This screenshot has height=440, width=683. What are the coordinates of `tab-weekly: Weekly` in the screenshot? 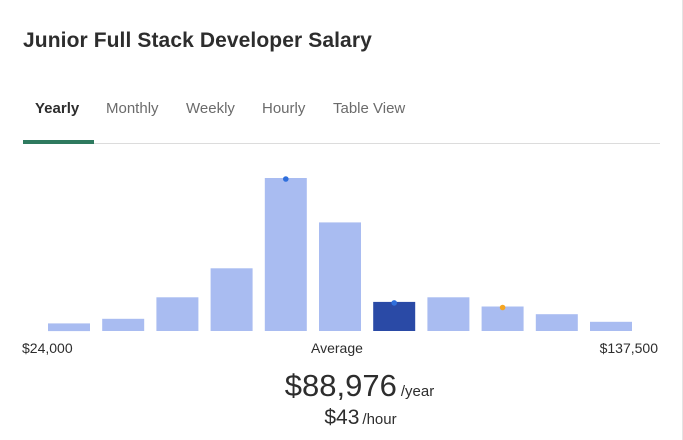 It's located at (210, 108).